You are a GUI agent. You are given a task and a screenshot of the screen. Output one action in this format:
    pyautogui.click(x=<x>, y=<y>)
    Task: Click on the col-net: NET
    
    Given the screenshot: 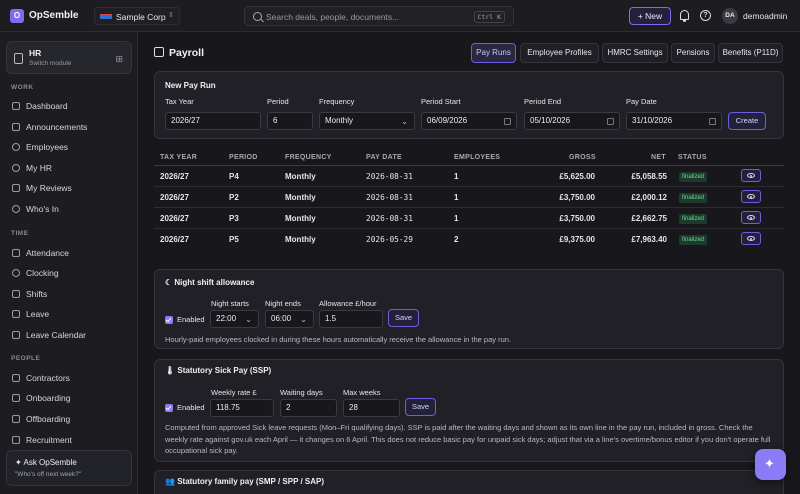 What is the action you would take?
    pyautogui.click(x=658, y=157)
    